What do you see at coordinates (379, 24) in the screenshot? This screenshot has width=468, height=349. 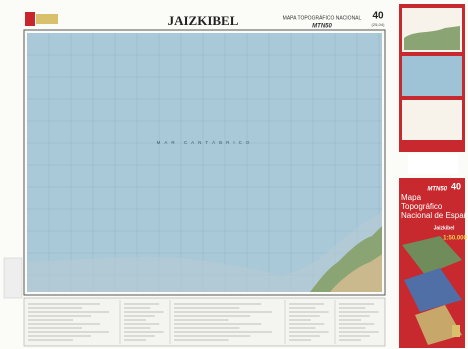 I see `sheet-code: (25-04)` at bounding box center [379, 24].